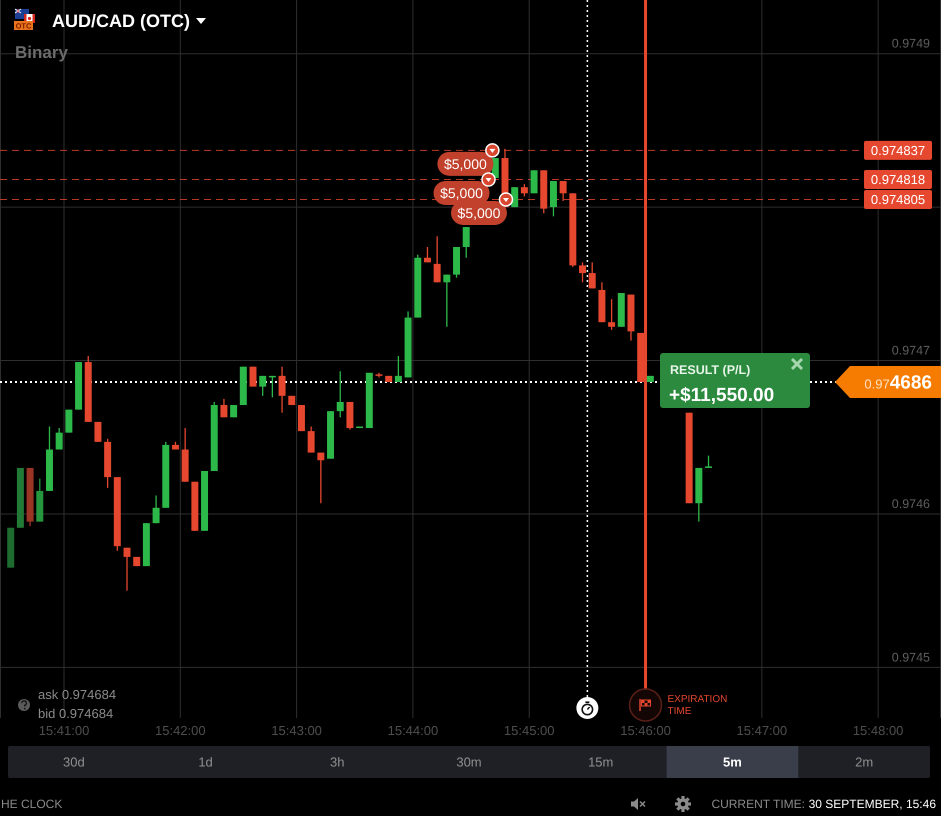  Describe the element at coordinates (898, 199) in the screenshot. I see `ref-line-label: 0.974805` at that location.